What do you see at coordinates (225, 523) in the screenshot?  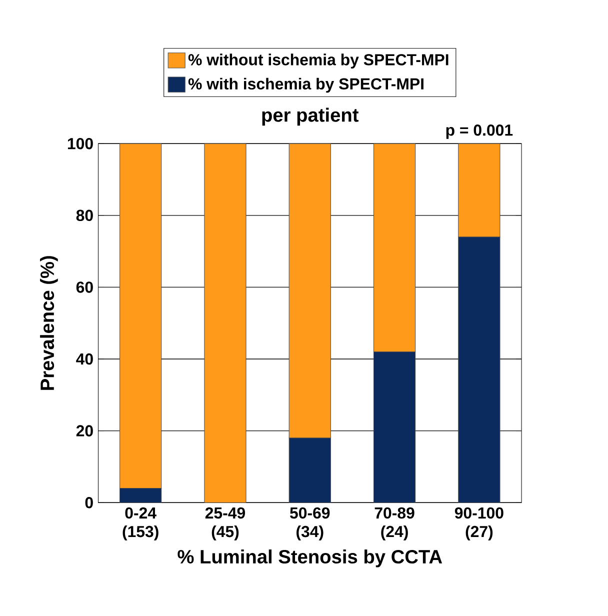 I see `x-tick-label: 25-49 (45)` at bounding box center [225, 523].